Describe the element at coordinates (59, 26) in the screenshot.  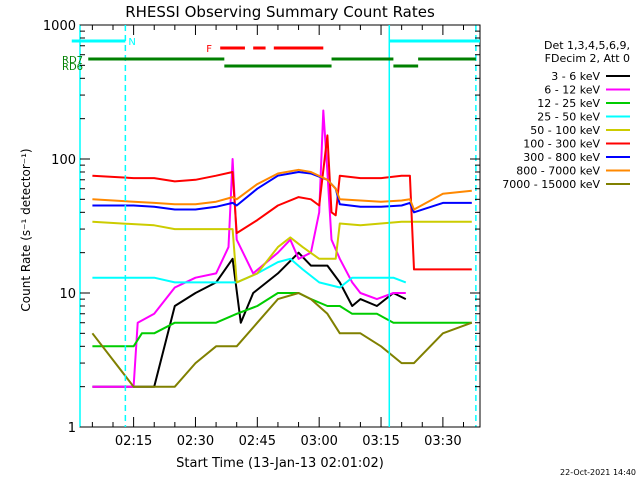
I see `y-tick-label: 1000` at that location.